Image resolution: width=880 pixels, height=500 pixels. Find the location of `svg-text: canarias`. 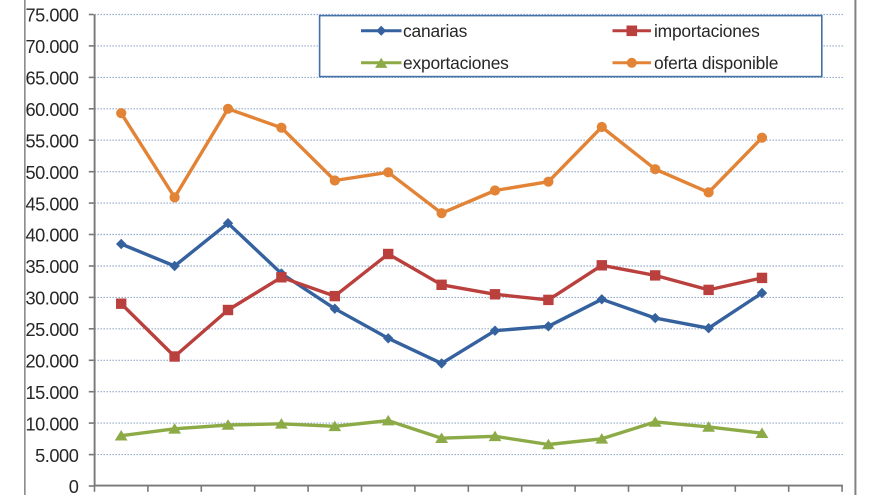

svg-text: canarias is located at coordinates (435, 31).